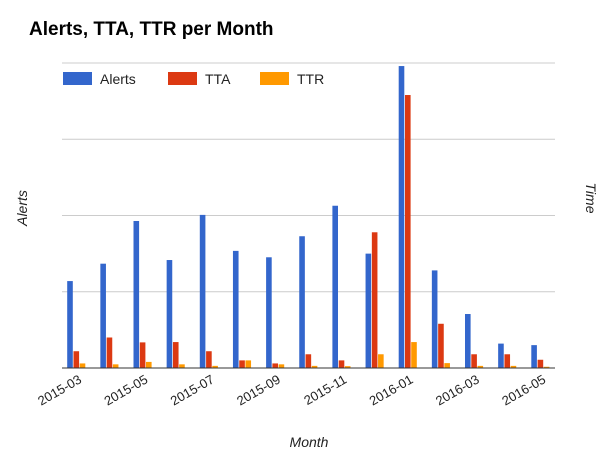 This screenshot has height=464, width=597. What do you see at coordinates (118, 79) in the screenshot?
I see `legend-label-alerts: Alerts` at bounding box center [118, 79].